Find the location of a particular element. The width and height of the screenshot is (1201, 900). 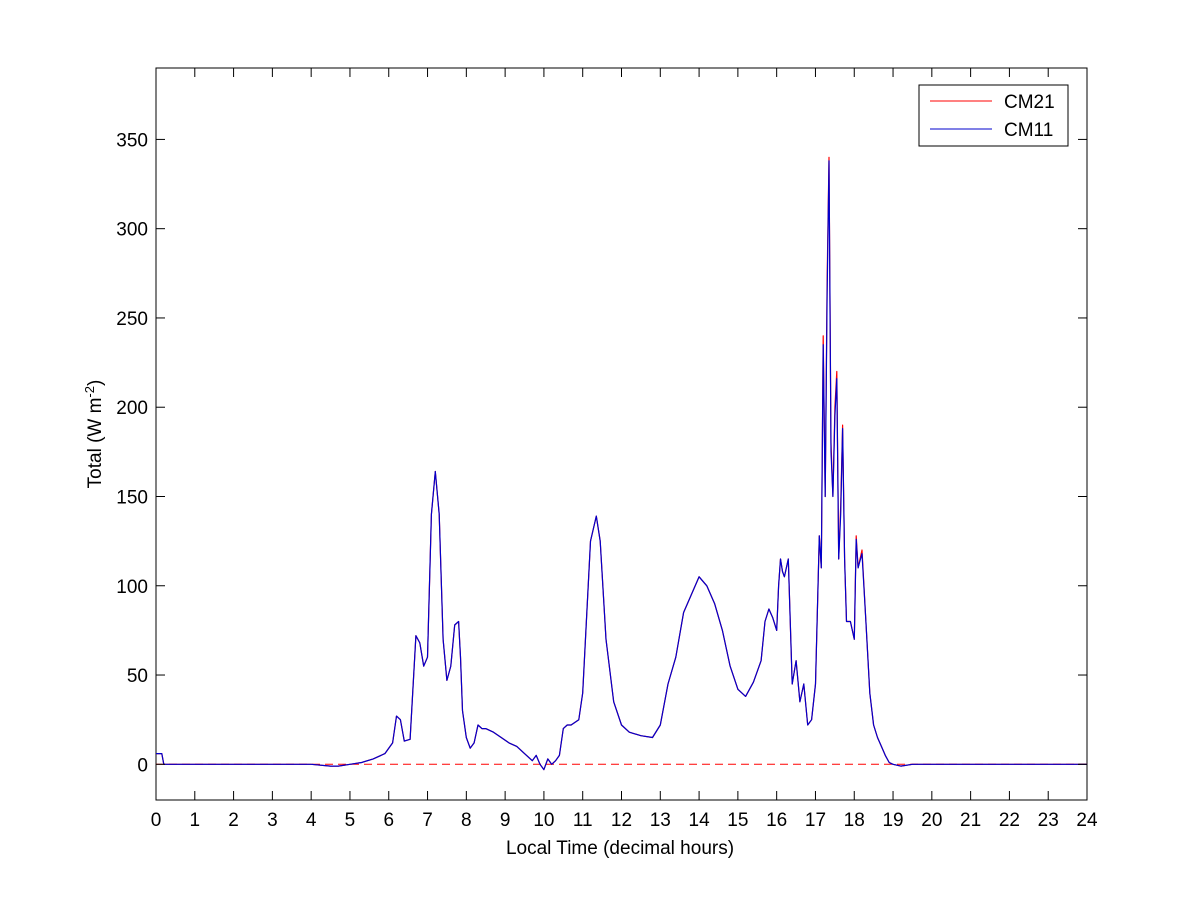

x-tick-label: 20 is located at coordinates (931, 820).